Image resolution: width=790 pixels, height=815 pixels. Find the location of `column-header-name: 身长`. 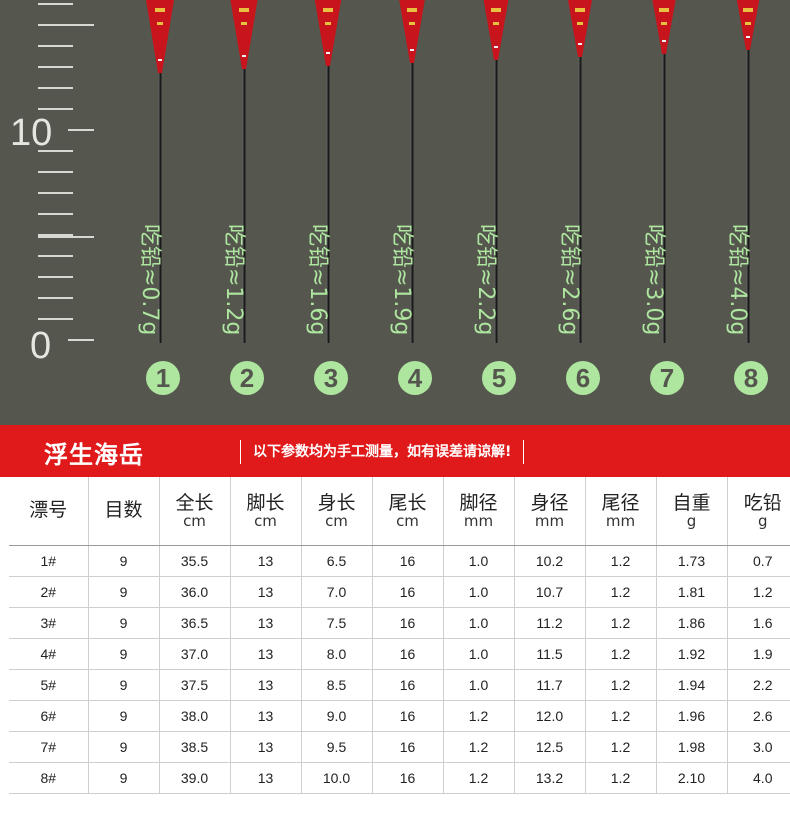

column-header-name: 身长 is located at coordinates (336, 502).